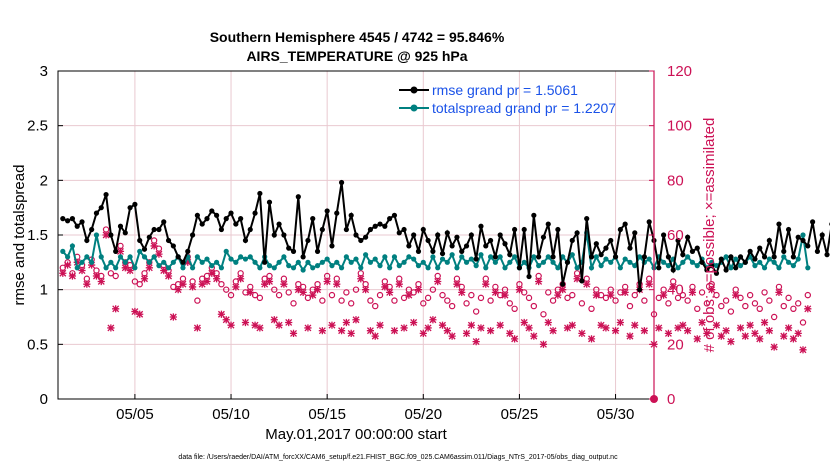  Describe the element at coordinates (616, 414) in the screenshot. I see `x-tick-label: 05/30` at that location.